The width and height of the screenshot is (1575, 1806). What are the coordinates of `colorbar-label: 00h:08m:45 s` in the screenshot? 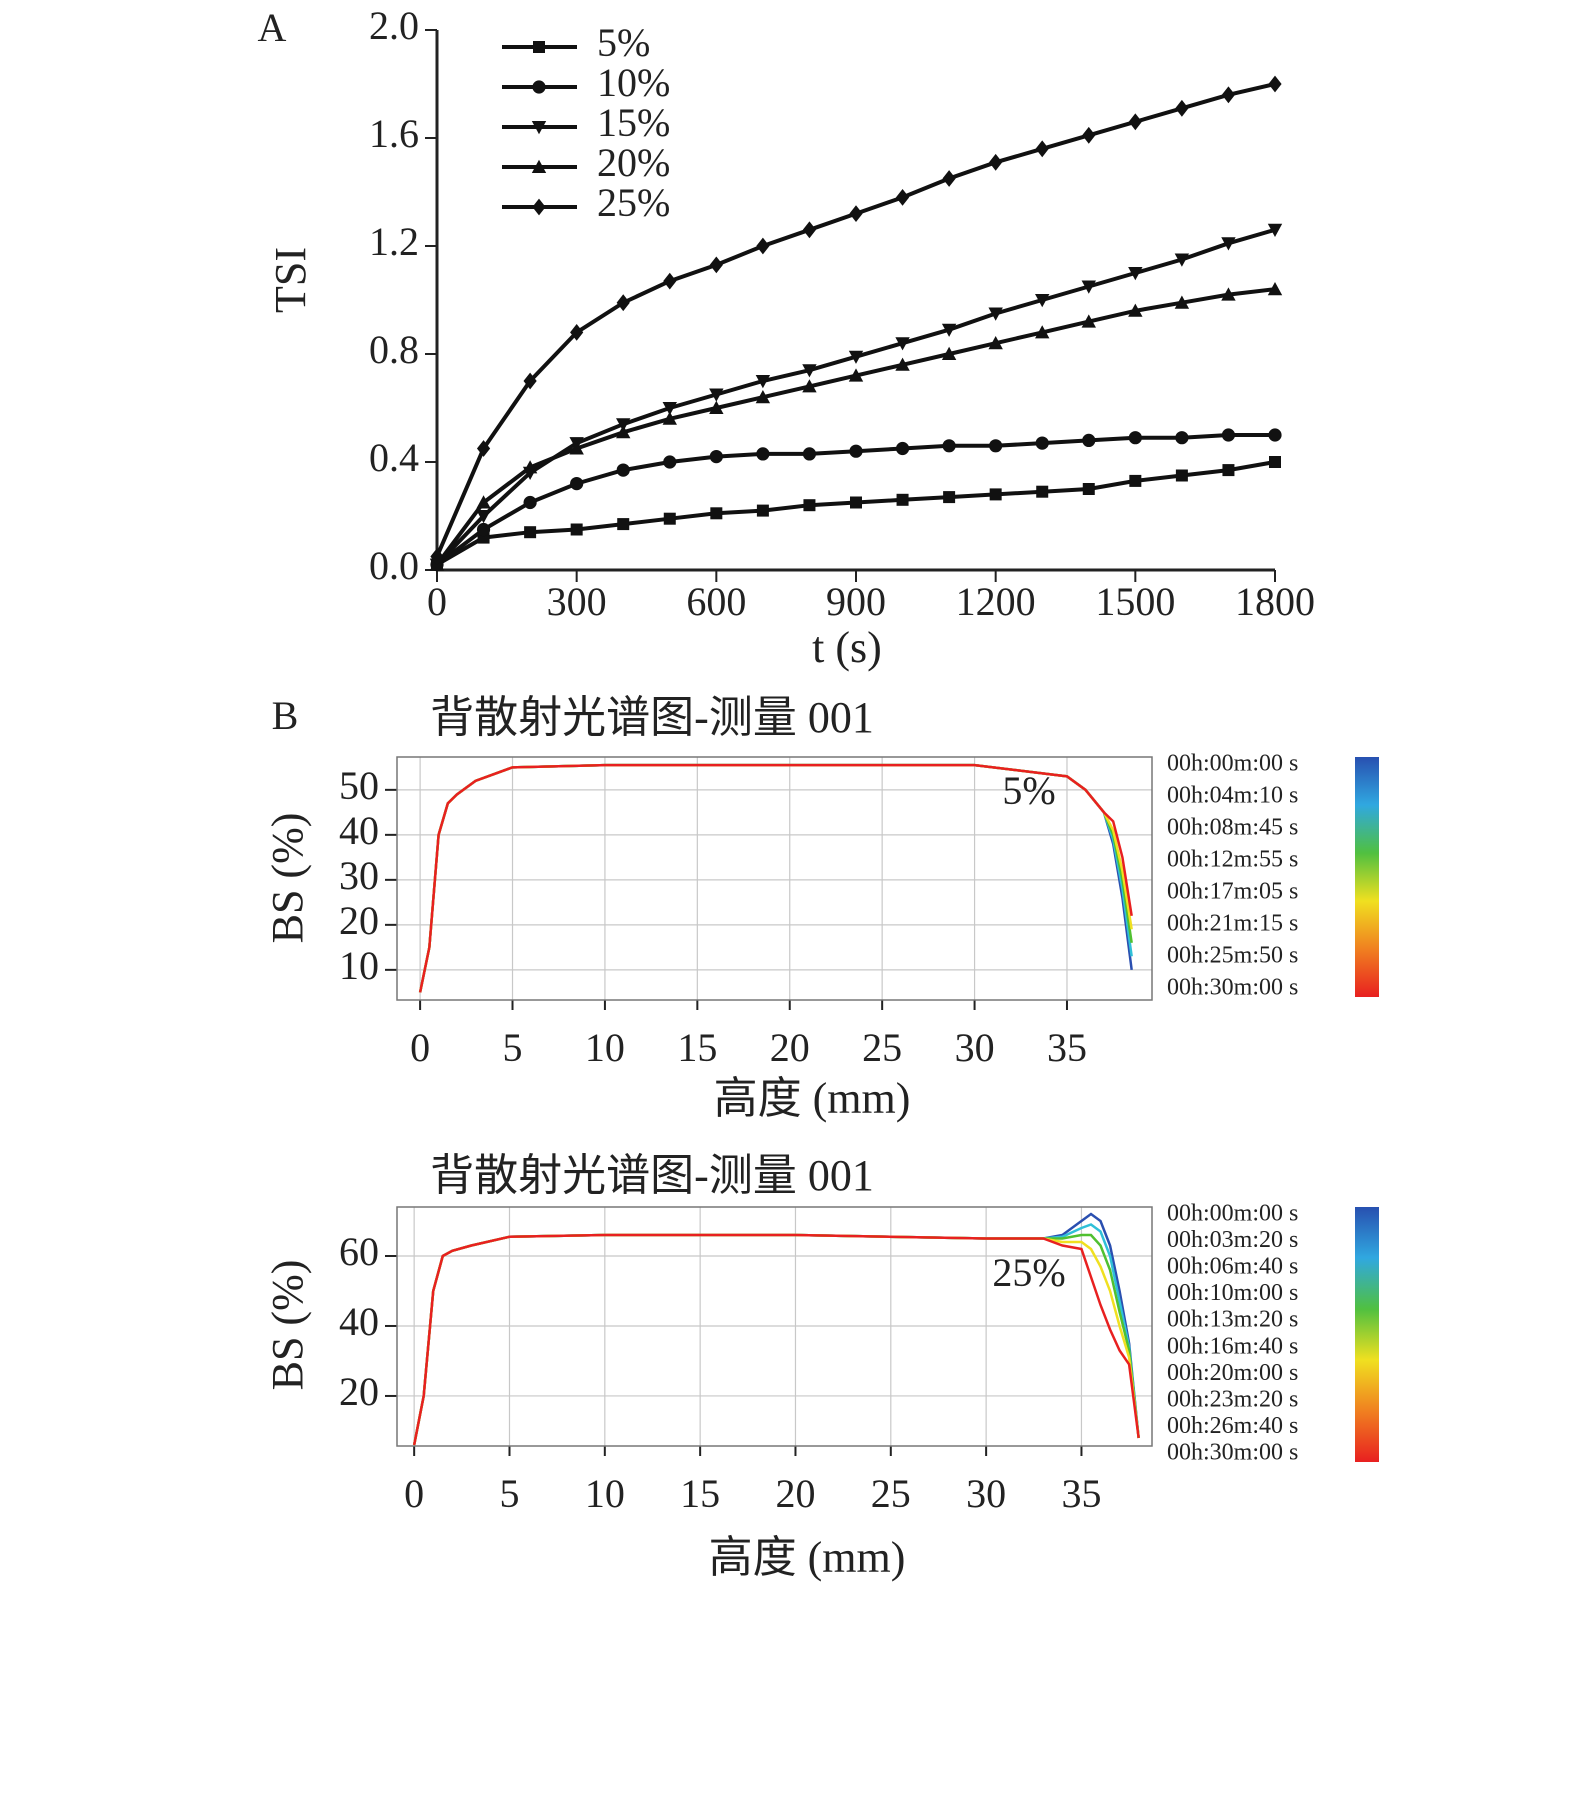 It's located at (1232, 828).